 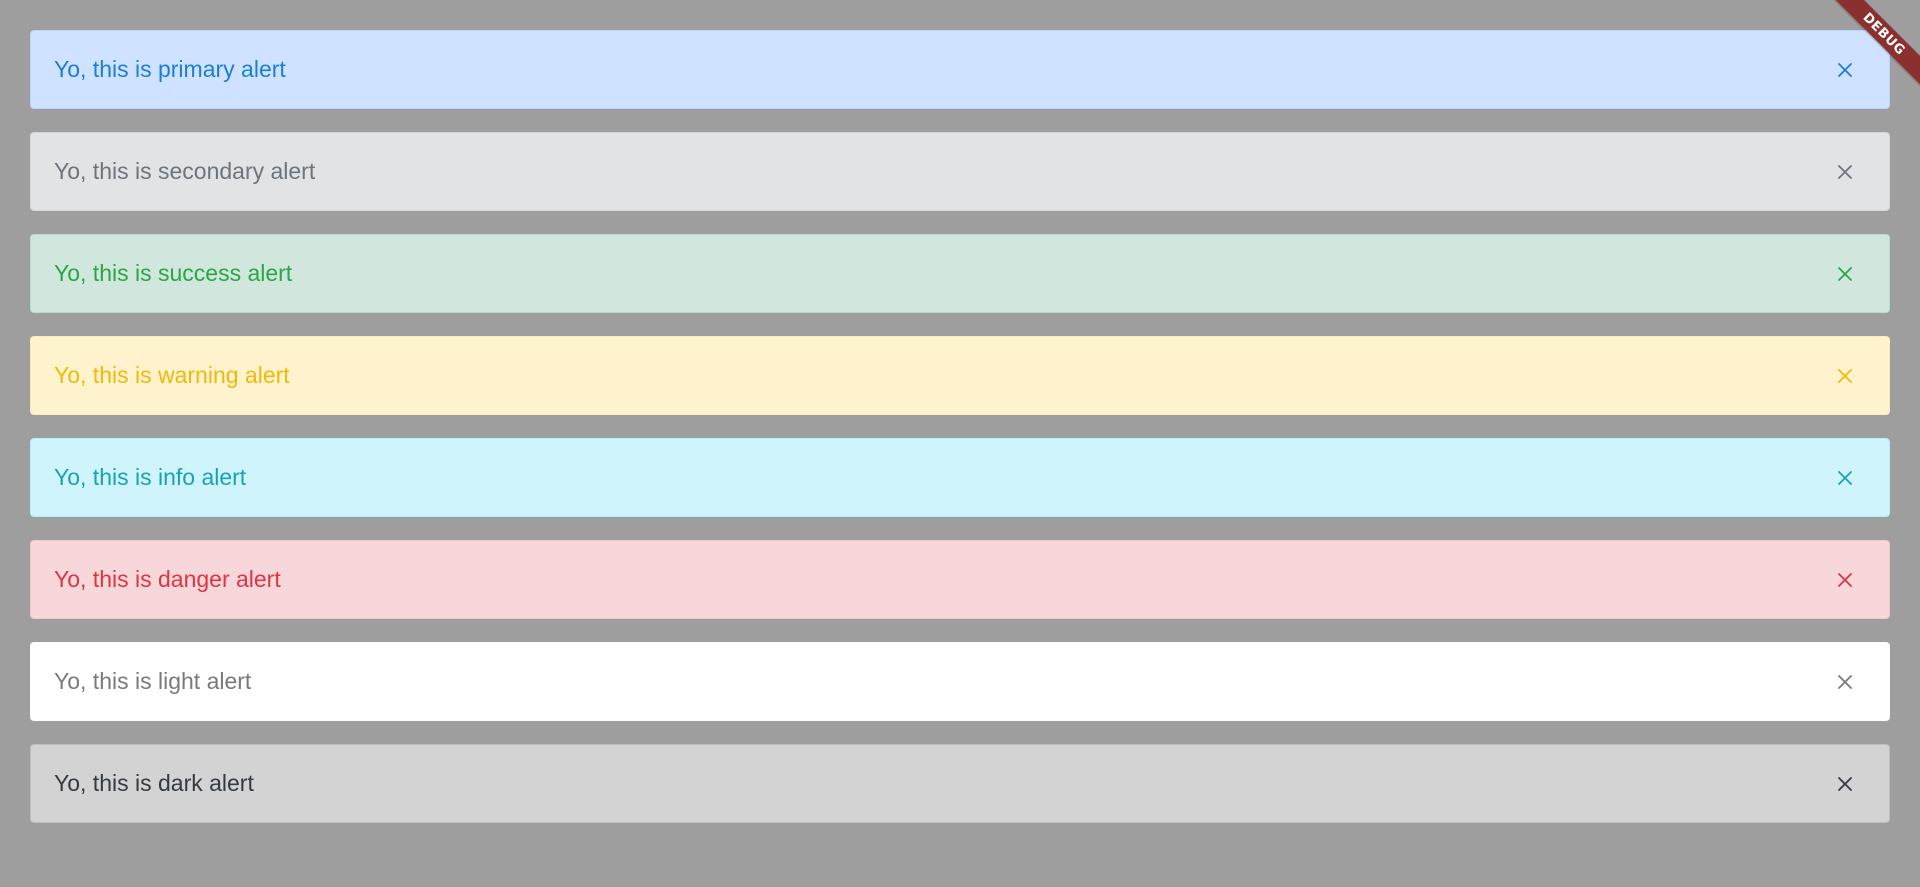 What do you see at coordinates (960, 273) in the screenshot?
I see `alert-success: Yo, this is success alert` at bounding box center [960, 273].